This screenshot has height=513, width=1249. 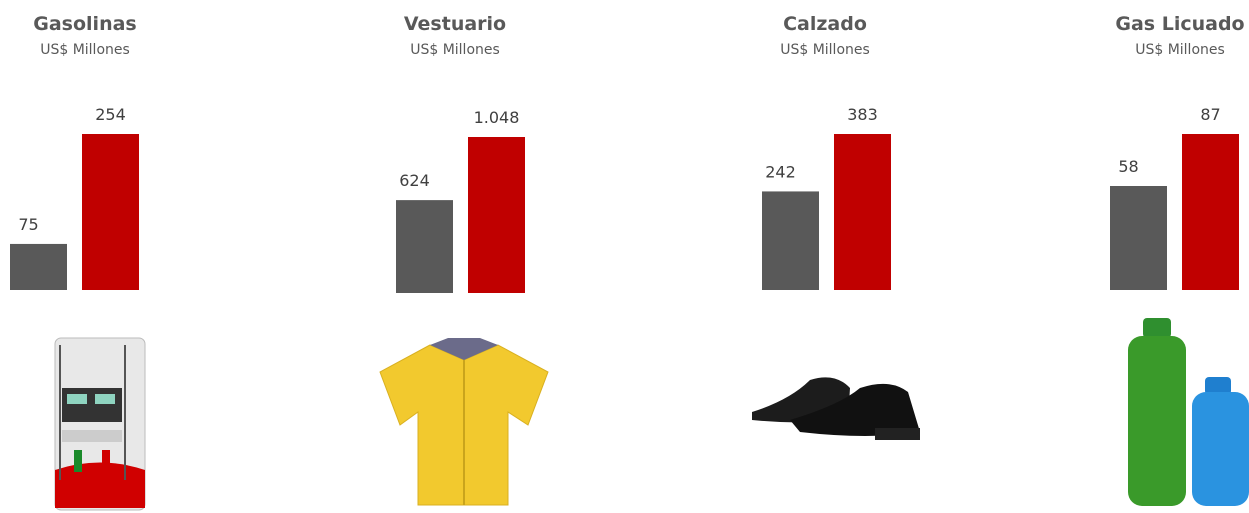 I want to click on shirt-icon, so click(x=464, y=422).